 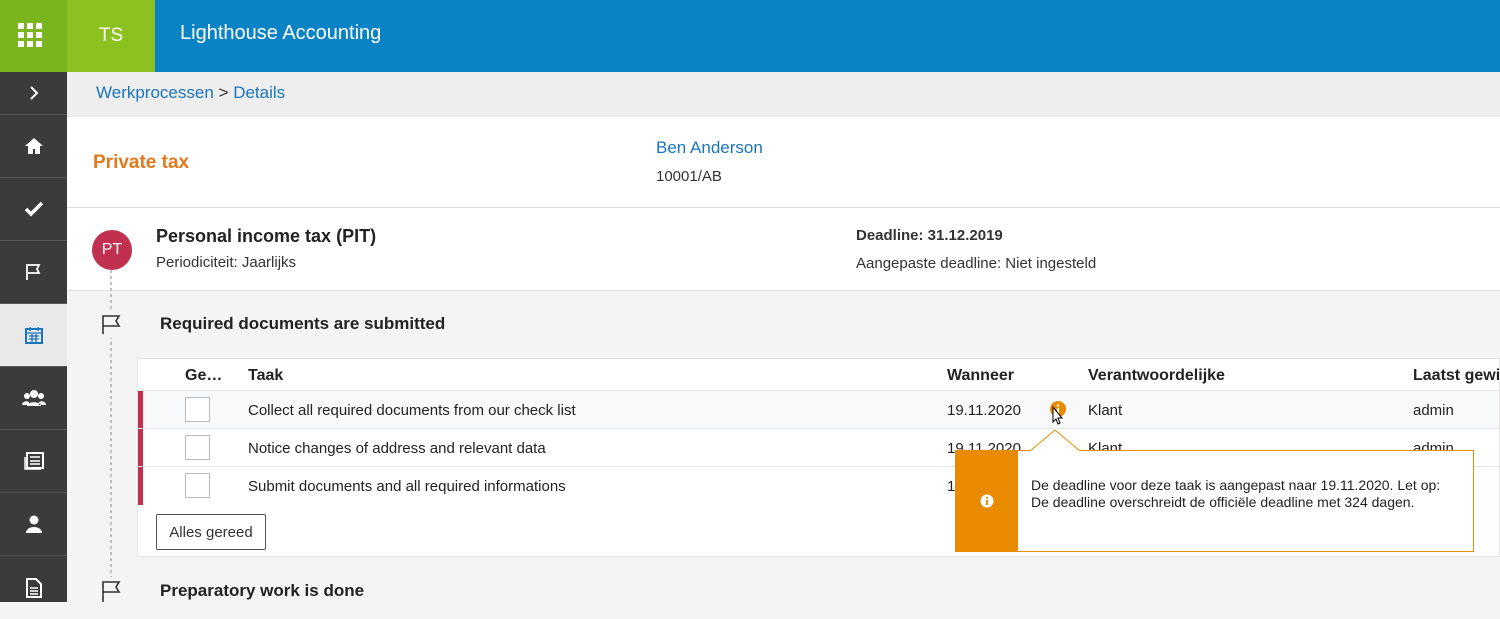 I want to click on milestone-title: Preparatory work is done, so click(x=262, y=590).